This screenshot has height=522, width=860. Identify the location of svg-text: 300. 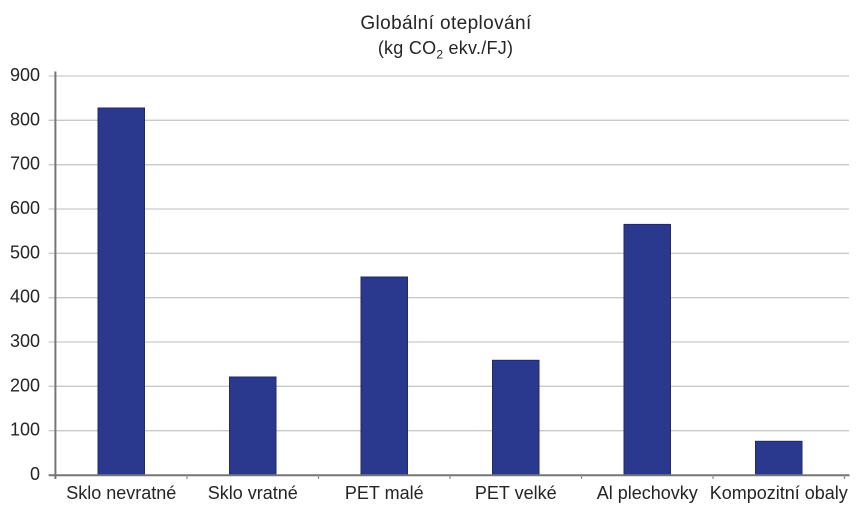
(25, 341).